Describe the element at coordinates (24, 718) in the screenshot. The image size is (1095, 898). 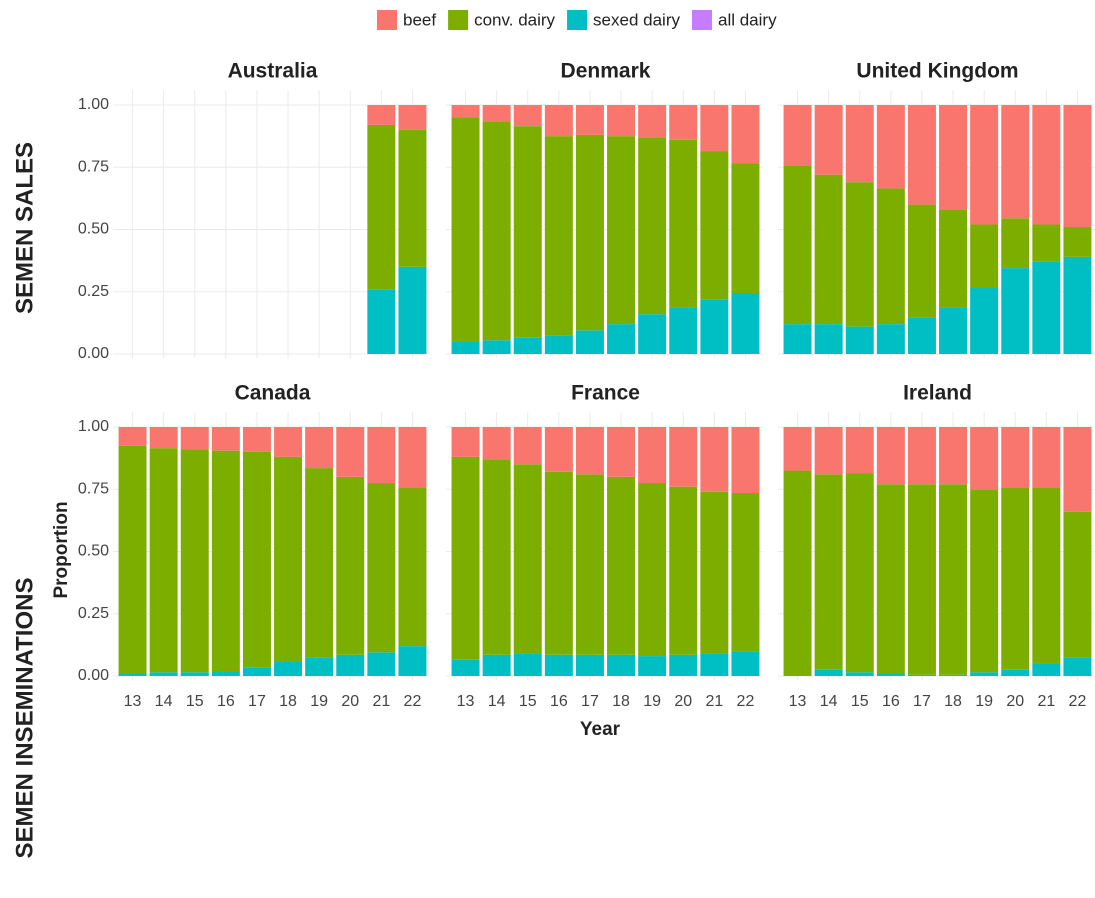
I see `row-label: SEMEN INSEMINATIONS` at that location.